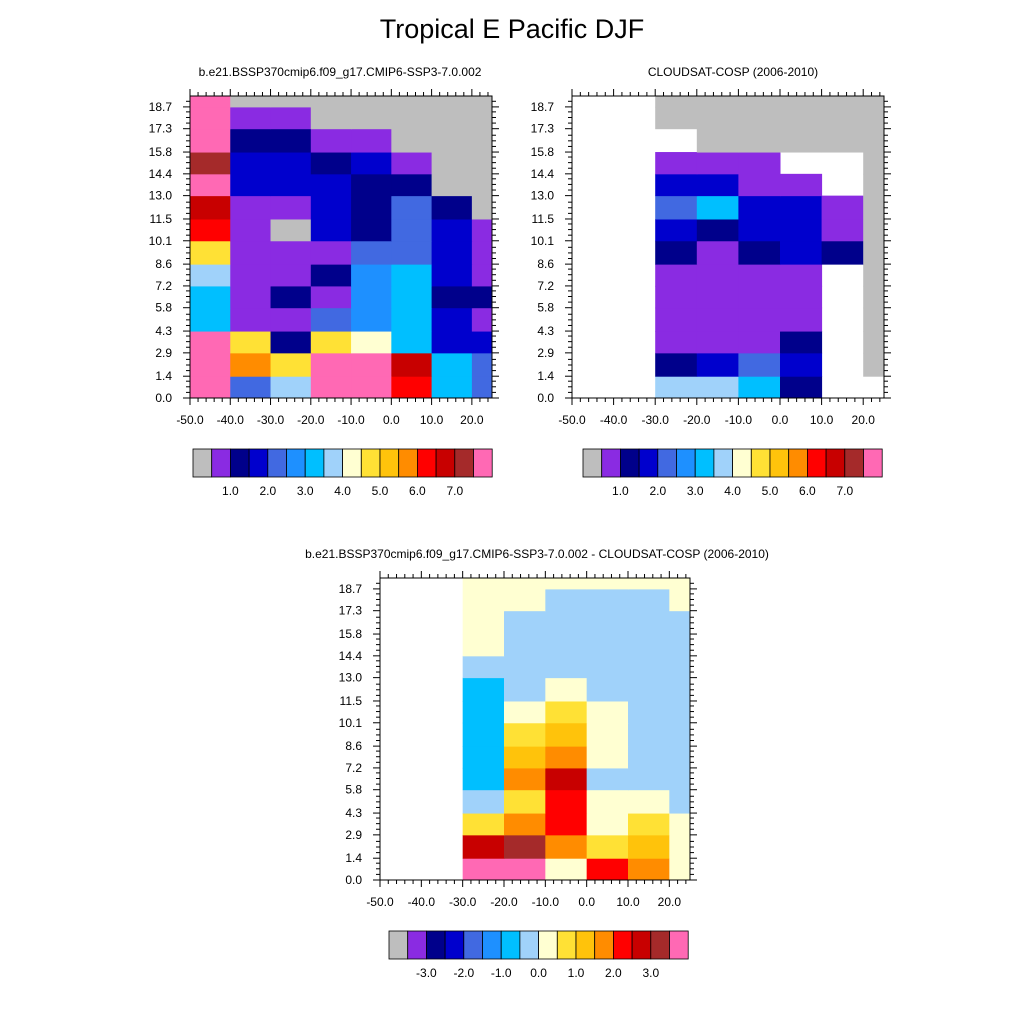 This screenshot has width=1024, height=1024. I want to click on y-tick-label: 7.2, so click(545, 286).